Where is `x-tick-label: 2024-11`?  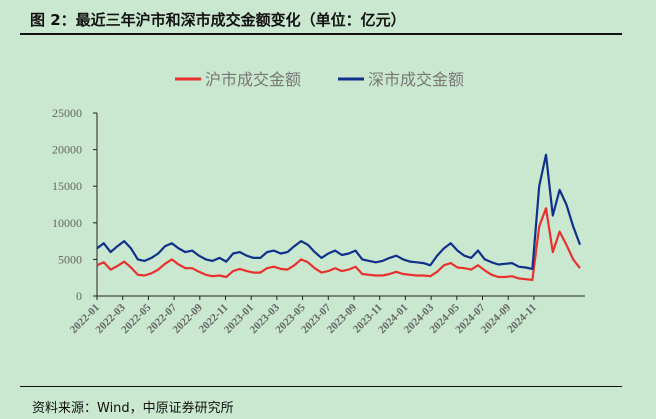 x-tick-label: 2024-11 is located at coordinates (522, 319).